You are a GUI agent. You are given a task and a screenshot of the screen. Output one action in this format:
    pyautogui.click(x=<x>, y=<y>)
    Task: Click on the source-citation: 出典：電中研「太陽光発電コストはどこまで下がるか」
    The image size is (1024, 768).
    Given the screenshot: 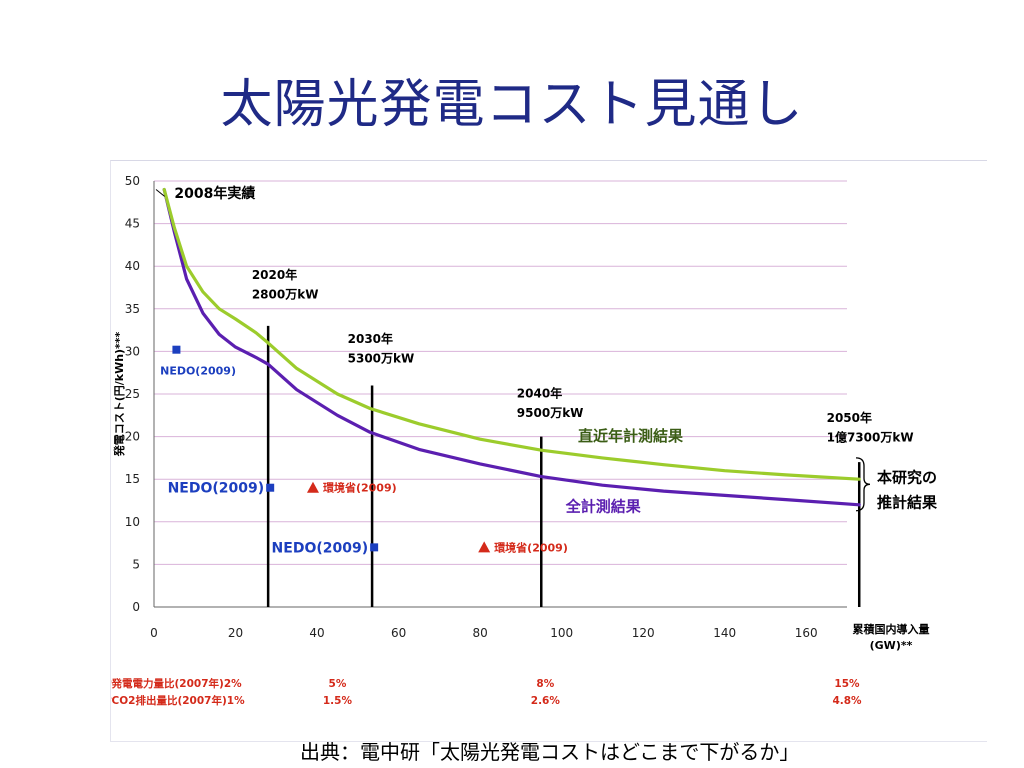 What is the action you would take?
    pyautogui.click(x=550, y=752)
    